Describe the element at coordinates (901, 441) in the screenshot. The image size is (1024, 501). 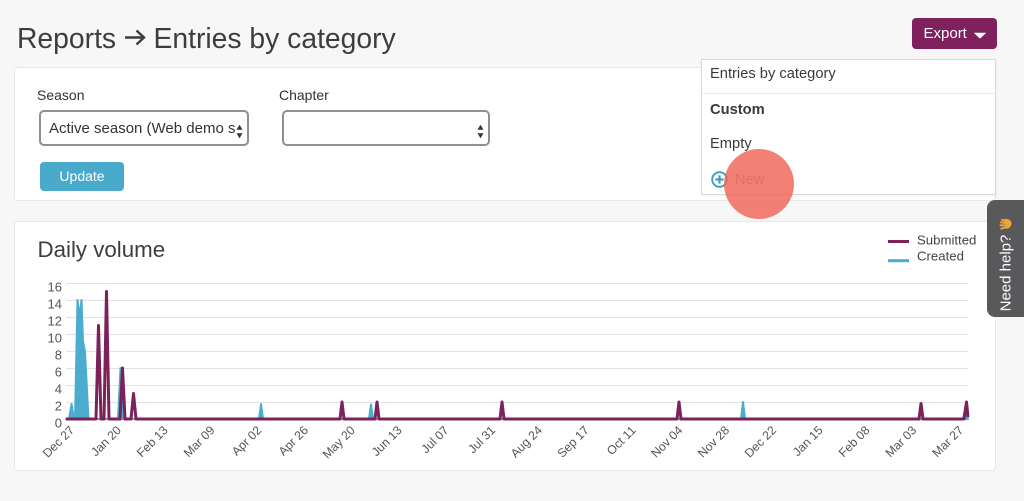
I see `svg-text: Mar 03` at that location.